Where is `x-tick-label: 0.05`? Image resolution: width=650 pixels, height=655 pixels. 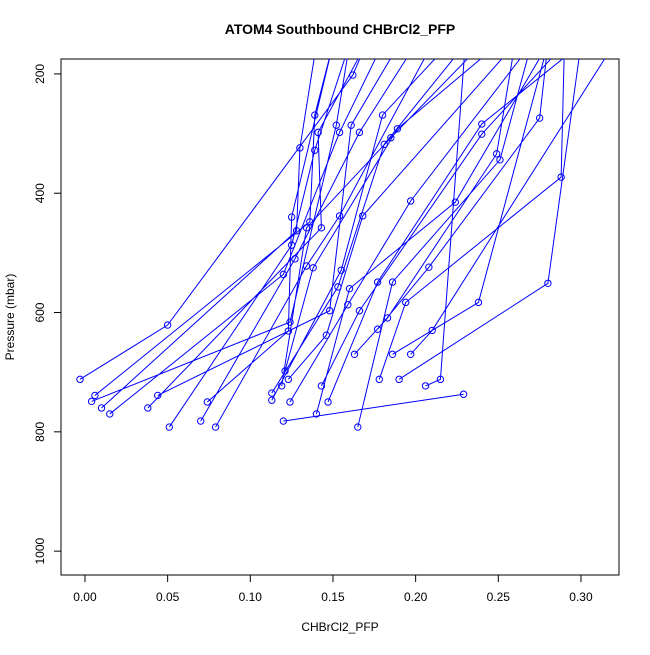 x-tick-label: 0.05 is located at coordinates (168, 597).